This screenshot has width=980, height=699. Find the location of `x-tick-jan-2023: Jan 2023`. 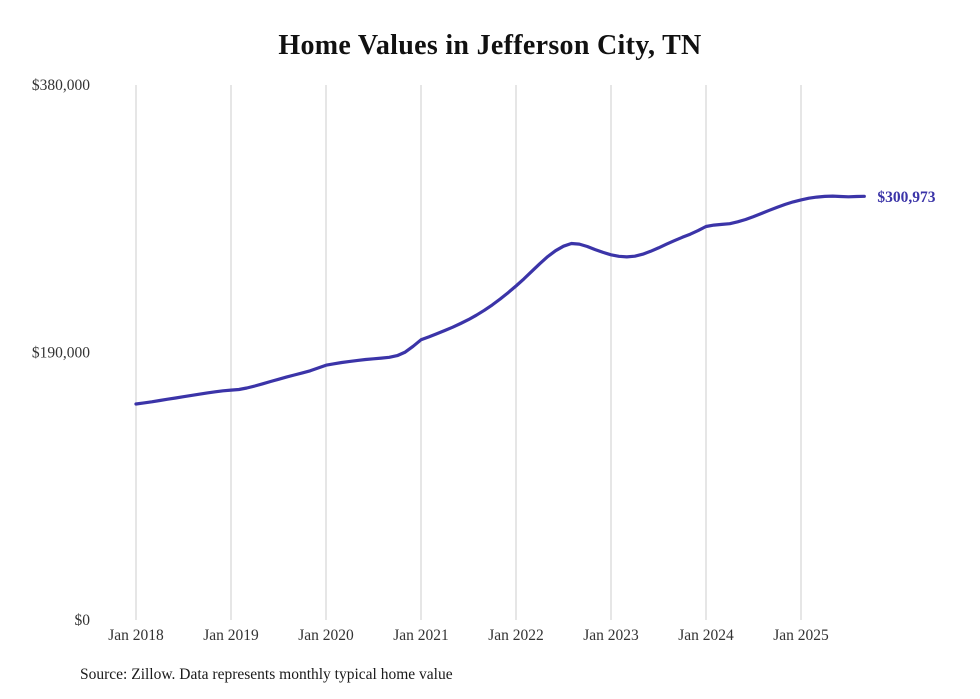

x-tick-jan-2023: Jan 2023 is located at coordinates (611, 635).